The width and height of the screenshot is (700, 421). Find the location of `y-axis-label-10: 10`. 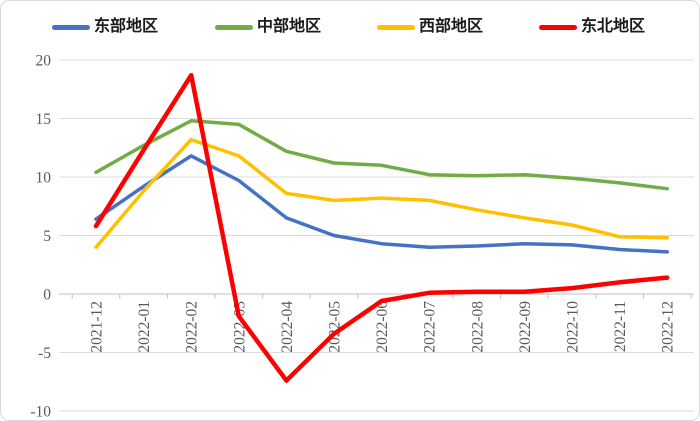

y-axis-label-10: 10 is located at coordinates (44, 178).